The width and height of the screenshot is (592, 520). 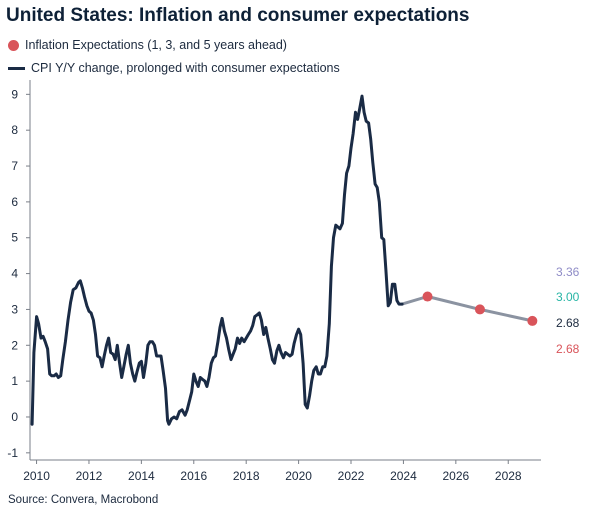 I want to click on x-tick-label: 2020, so click(x=298, y=476).